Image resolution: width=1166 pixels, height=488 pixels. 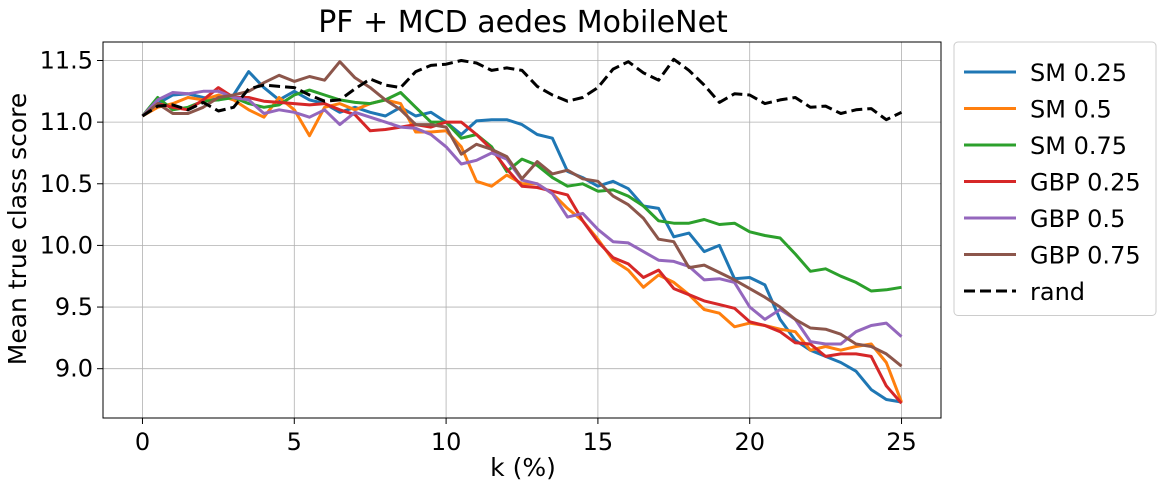 What do you see at coordinates (74, 369) in the screenshot?
I see `y-tick-label: 9.0` at bounding box center [74, 369].